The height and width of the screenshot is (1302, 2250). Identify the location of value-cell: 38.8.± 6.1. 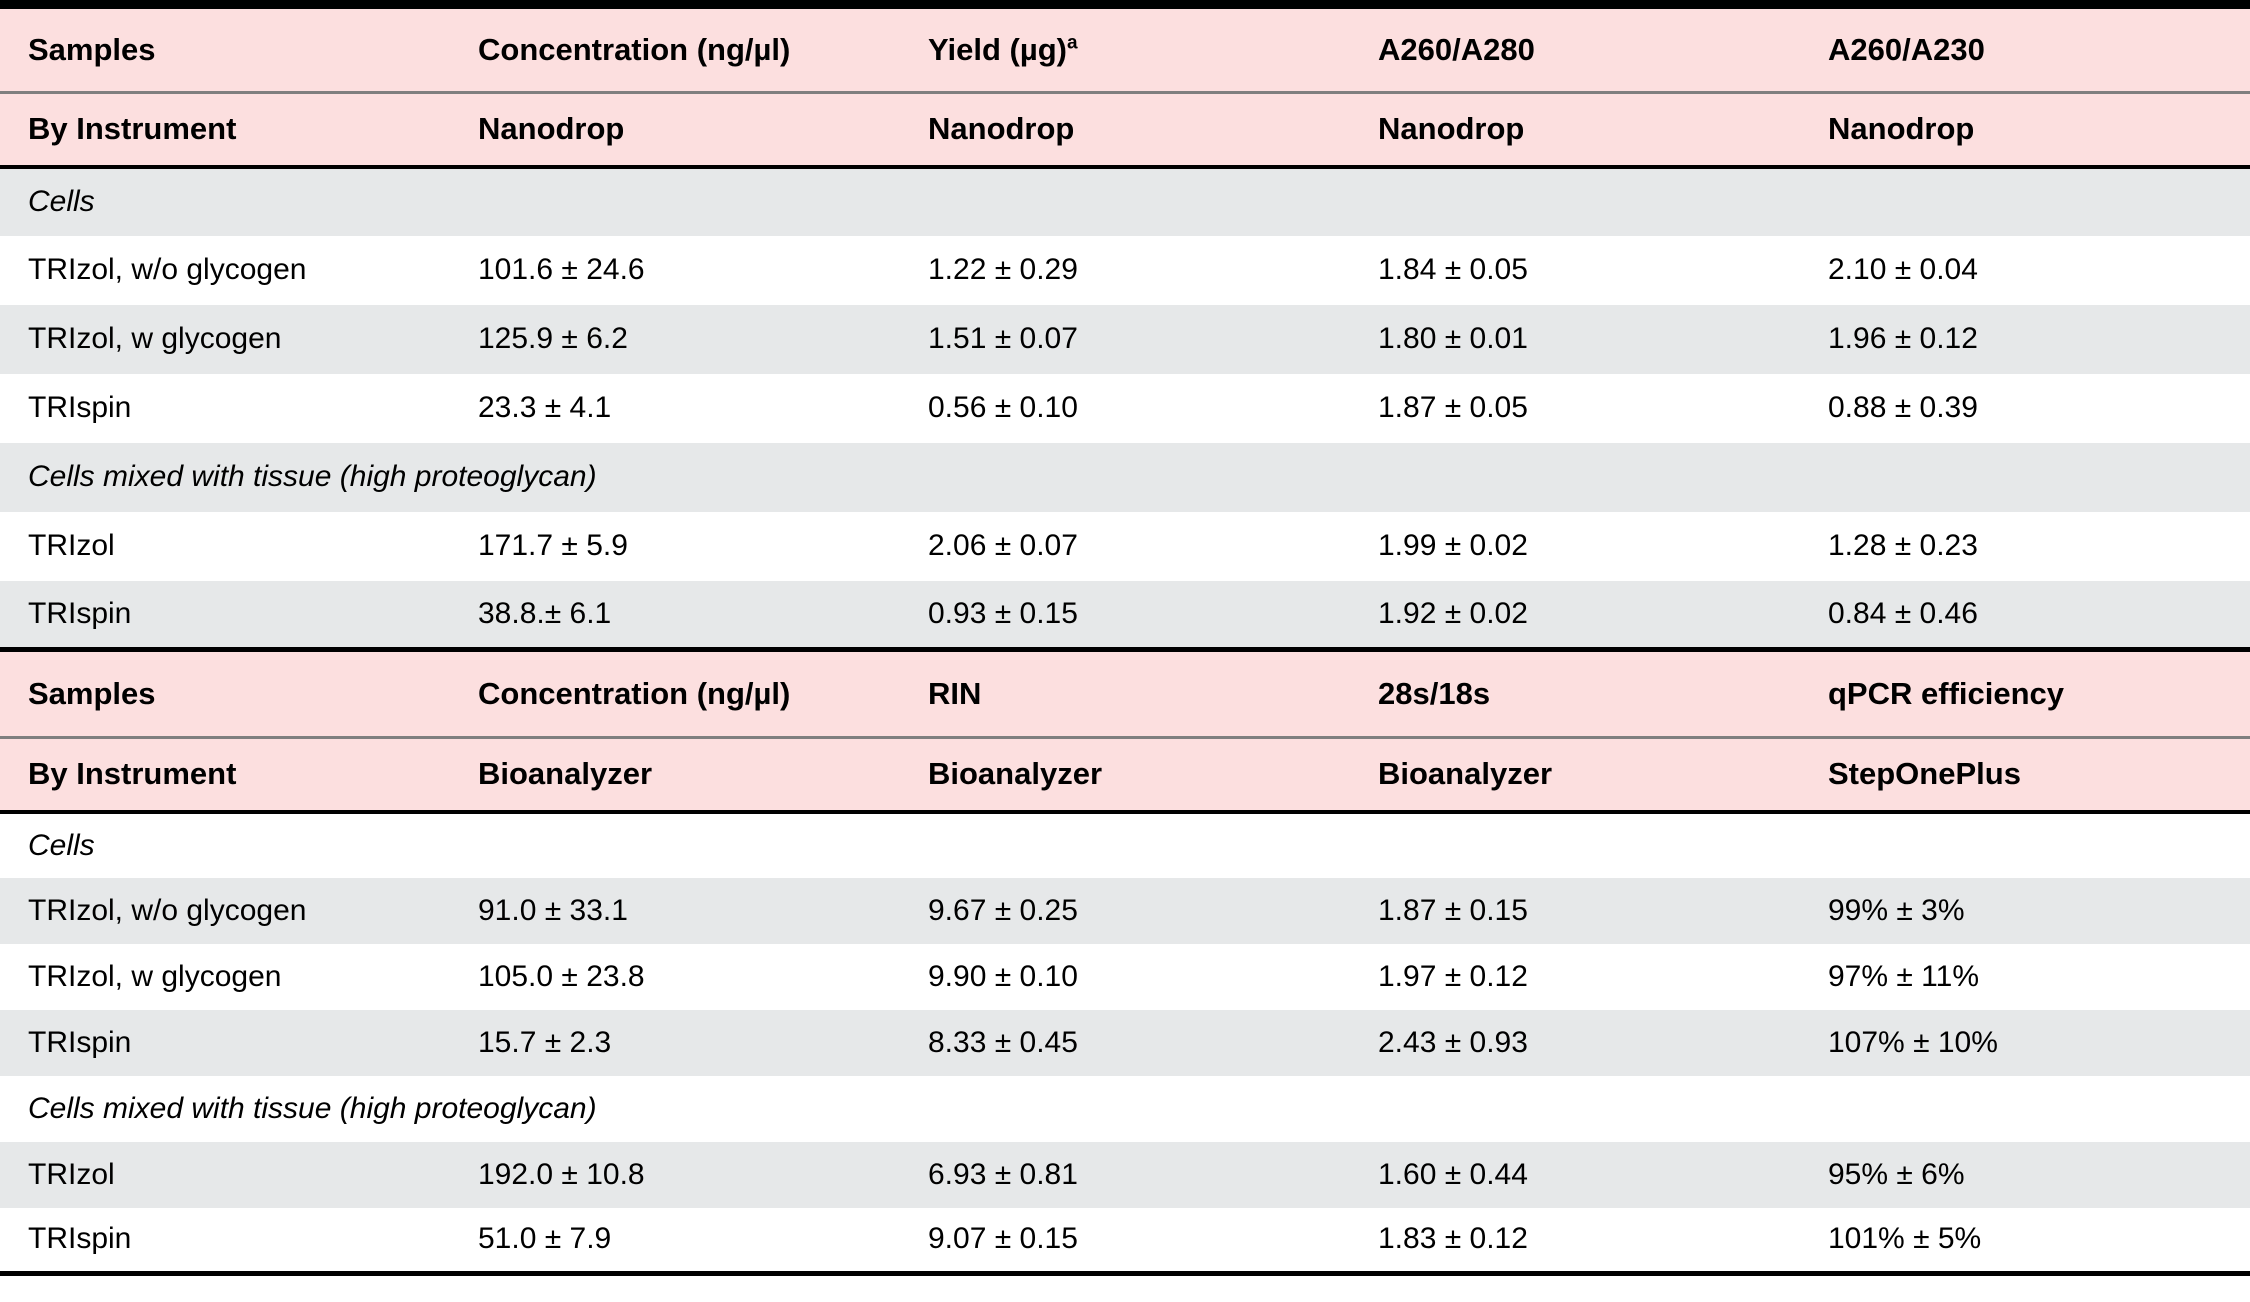
(675, 615).